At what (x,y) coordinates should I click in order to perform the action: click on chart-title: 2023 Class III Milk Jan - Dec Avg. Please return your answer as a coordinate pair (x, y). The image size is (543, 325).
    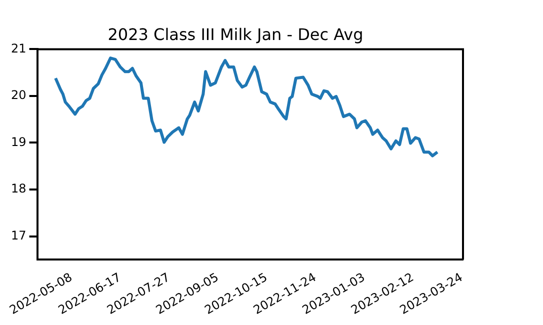
    Looking at the image, I should click on (236, 34).